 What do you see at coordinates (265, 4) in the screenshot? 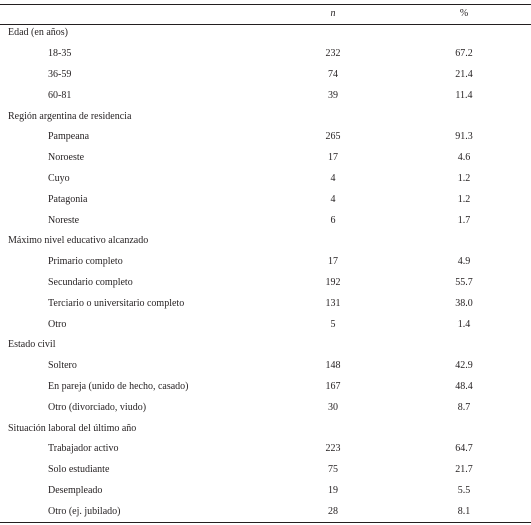
I see `top-rule` at bounding box center [265, 4].